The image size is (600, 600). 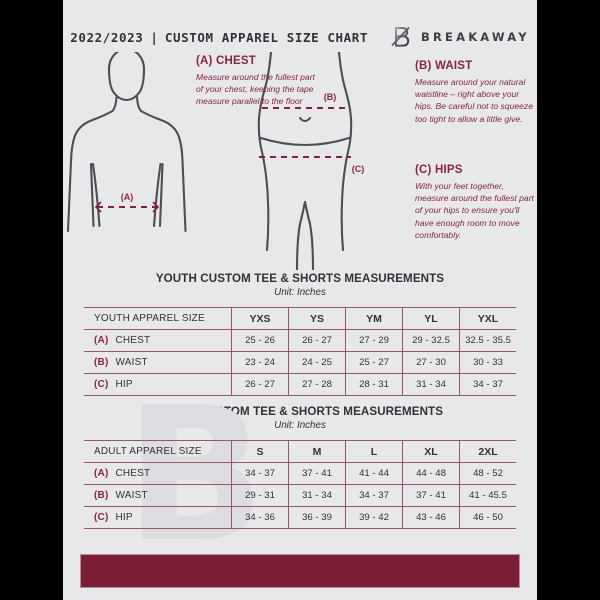 What do you see at coordinates (374, 362) in the screenshot?
I see `youth-waist-ym: 25 - 27` at bounding box center [374, 362].